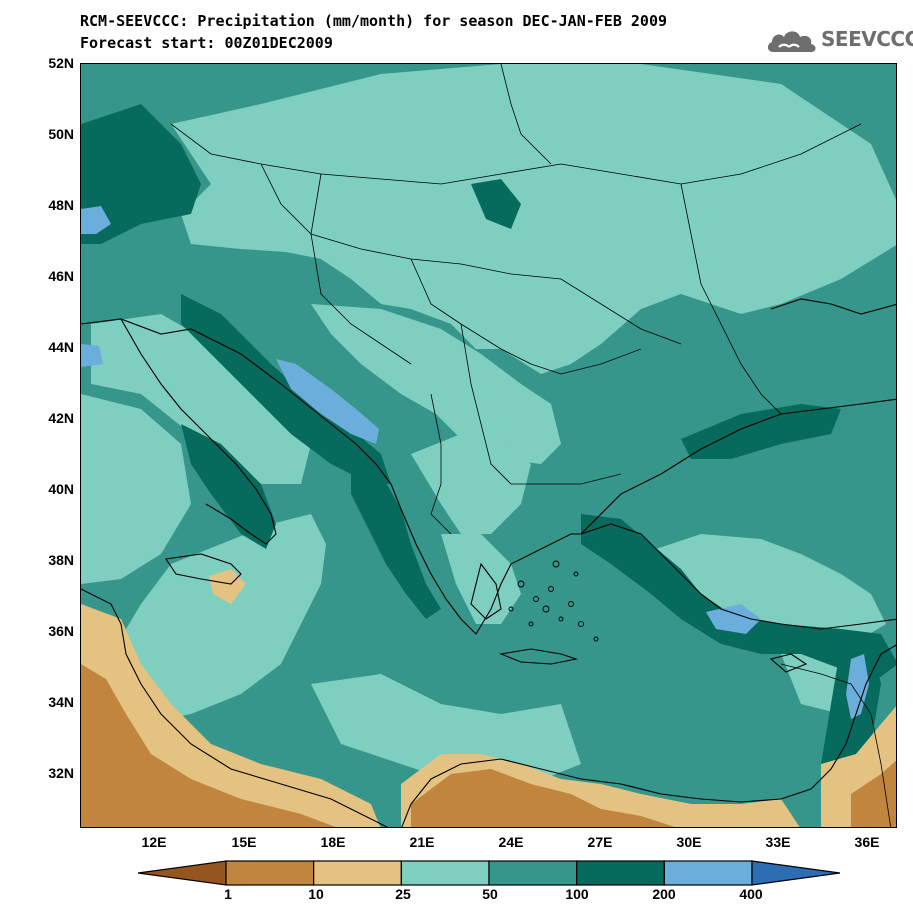  I want to click on lon-label-27e: 27E, so click(600, 842).